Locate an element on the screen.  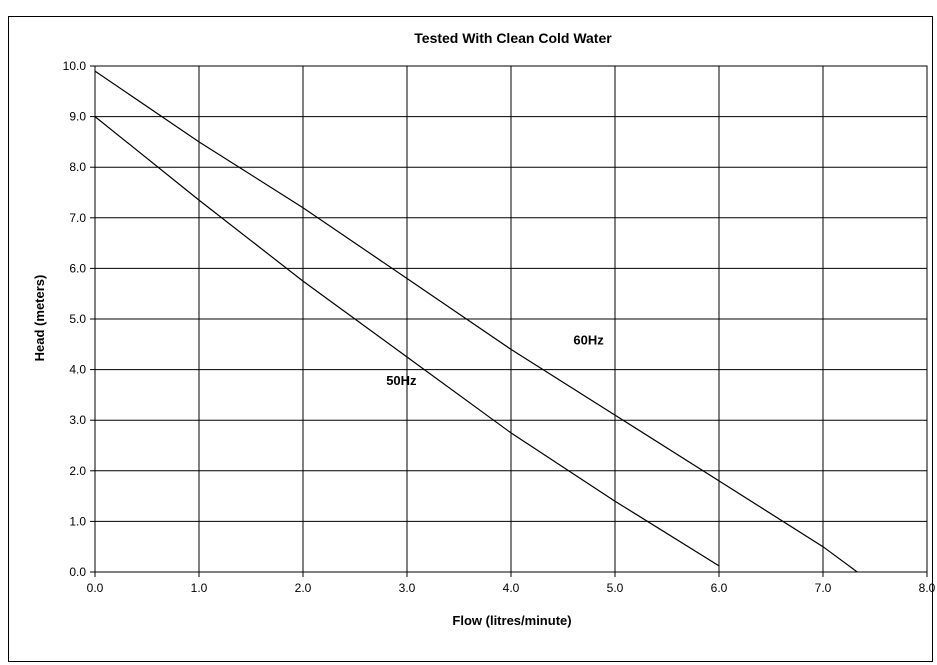
y-axis-ticks: 0.0 1.0 2.0 3.0 4.0 5.0 6.0 7.0 8.0 9.0 10.0 is located at coordinates (75, 319).